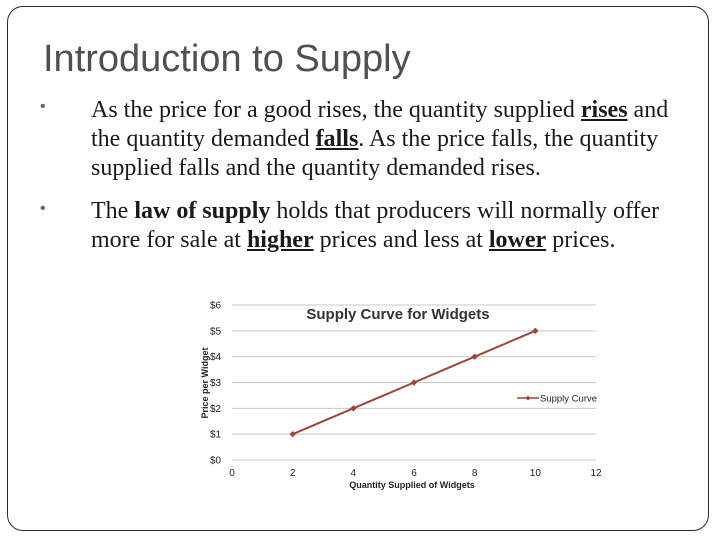  Describe the element at coordinates (475, 473) in the screenshot. I see `x-tick-label: 8` at that location.